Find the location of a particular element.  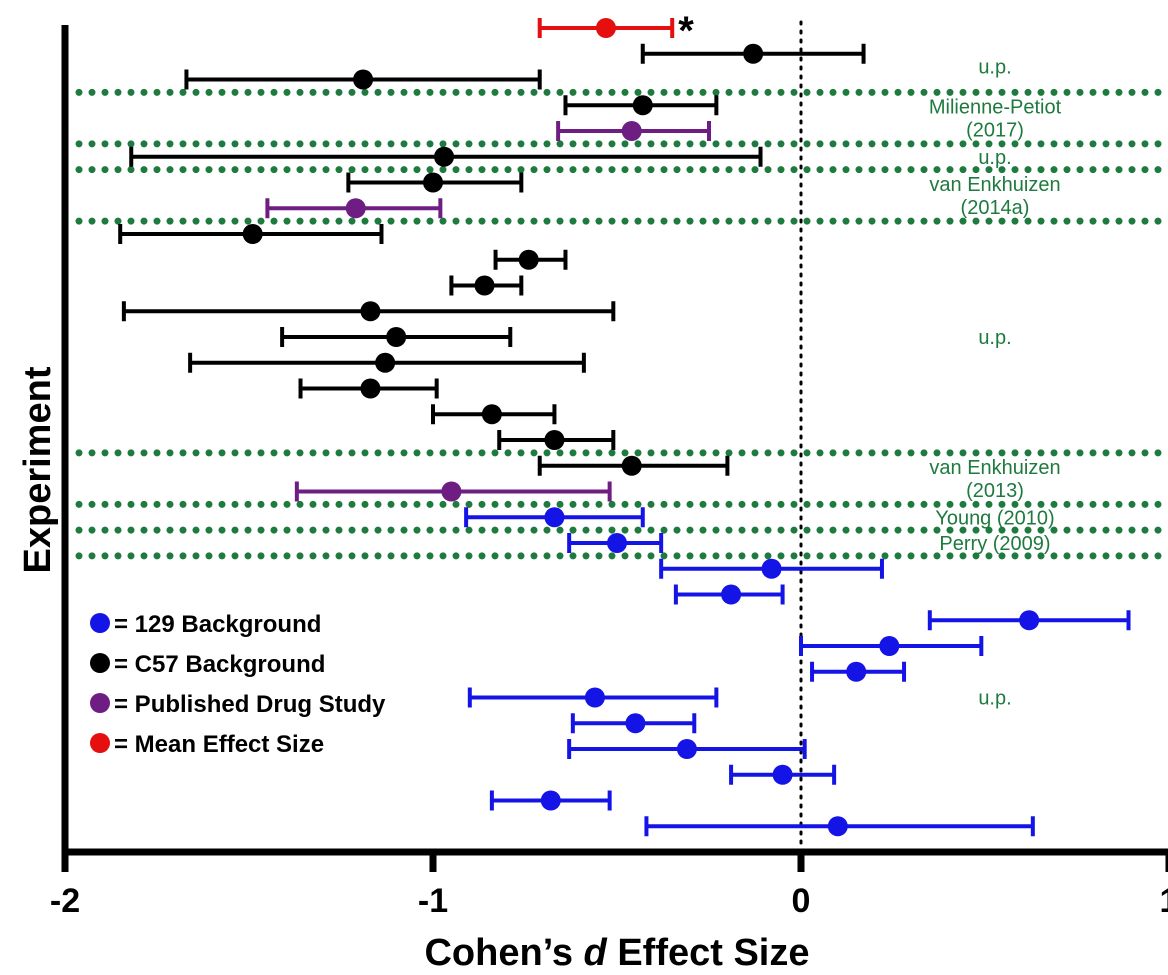

study-annotation-label: Young (2010) is located at coordinates (994, 518).